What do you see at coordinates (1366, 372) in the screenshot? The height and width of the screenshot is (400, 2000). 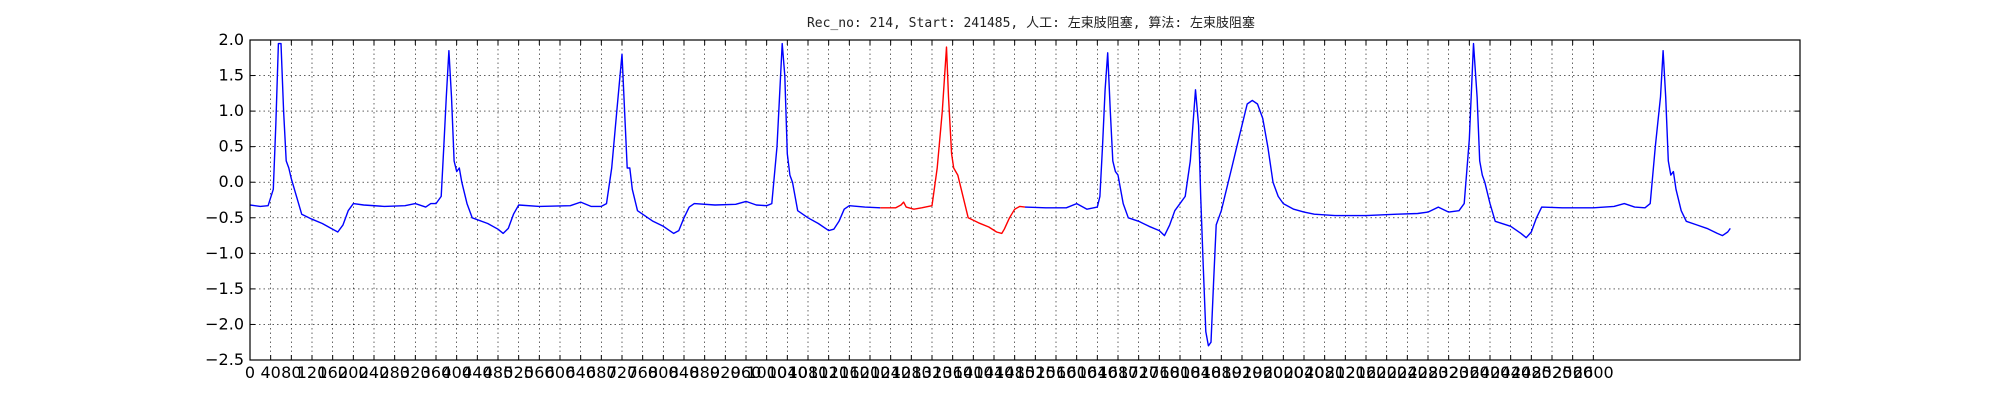 I see `x-tick-label: 2160` at bounding box center [1366, 372].